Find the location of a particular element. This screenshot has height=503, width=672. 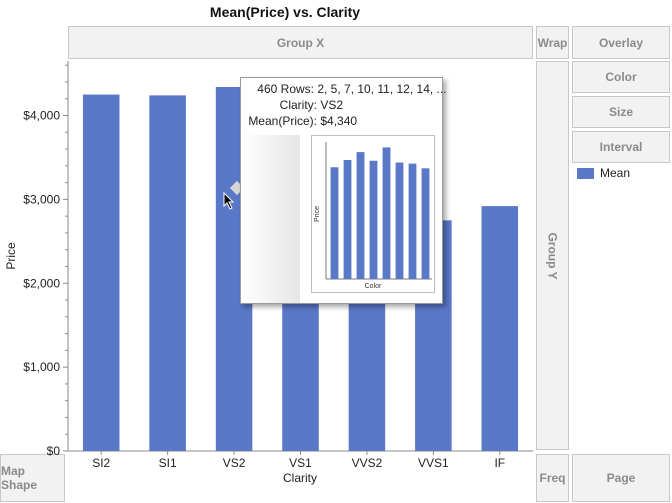

tooltip-clarity: Clarity: VS2 is located at coordinates (295, 105).